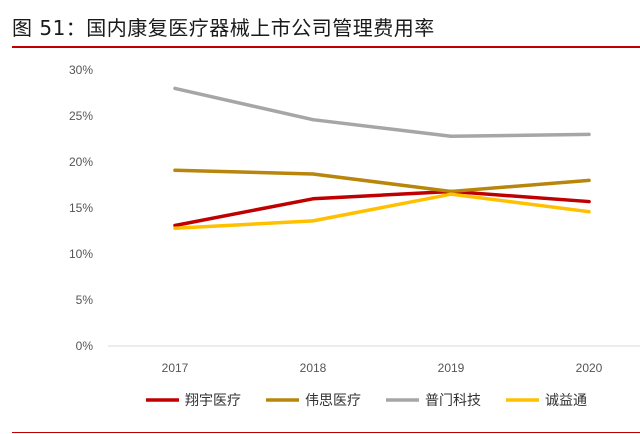  I want to click on x-tick-label: 2017, so click(175, 368).